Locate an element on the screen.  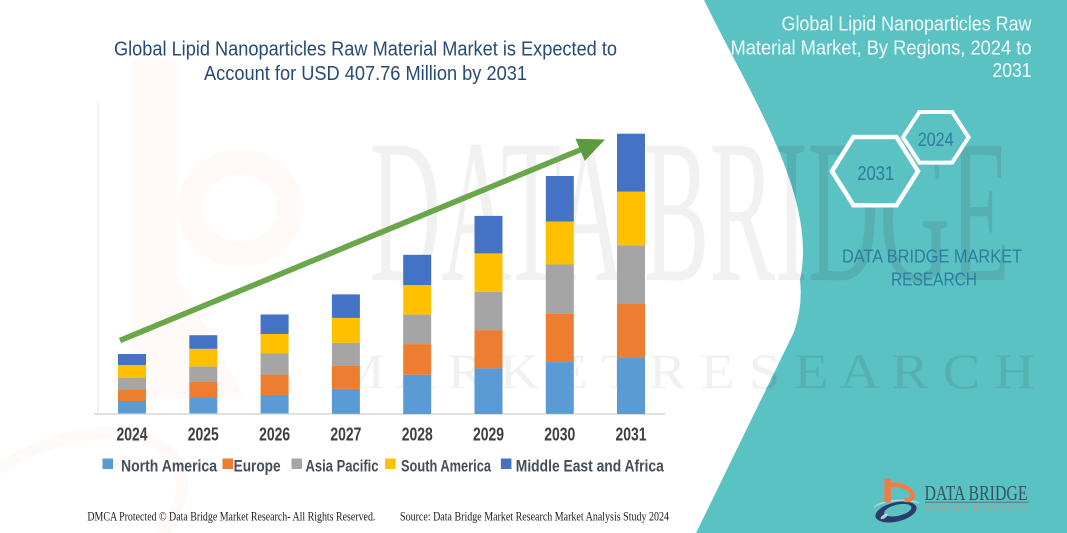
svg-text: 2025 is located at coordinates (203, 435).